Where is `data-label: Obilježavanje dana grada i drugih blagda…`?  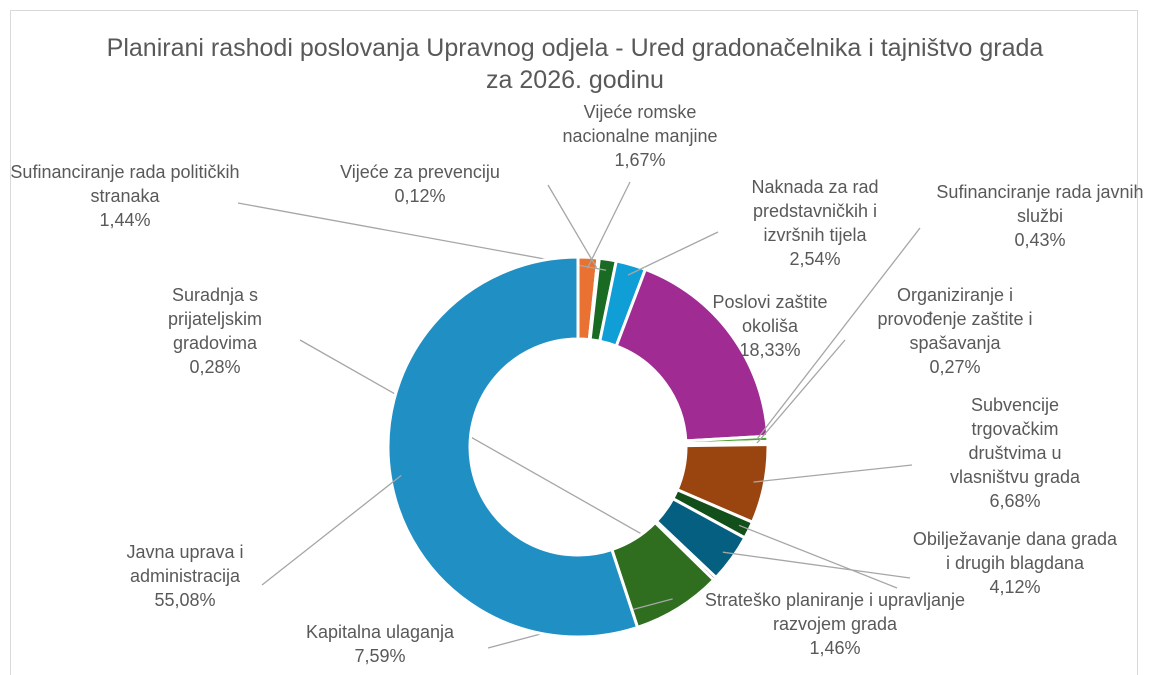
data-label: Obilježavanje dana grada i drugih blagda… is located at coordinates (1015, 563).